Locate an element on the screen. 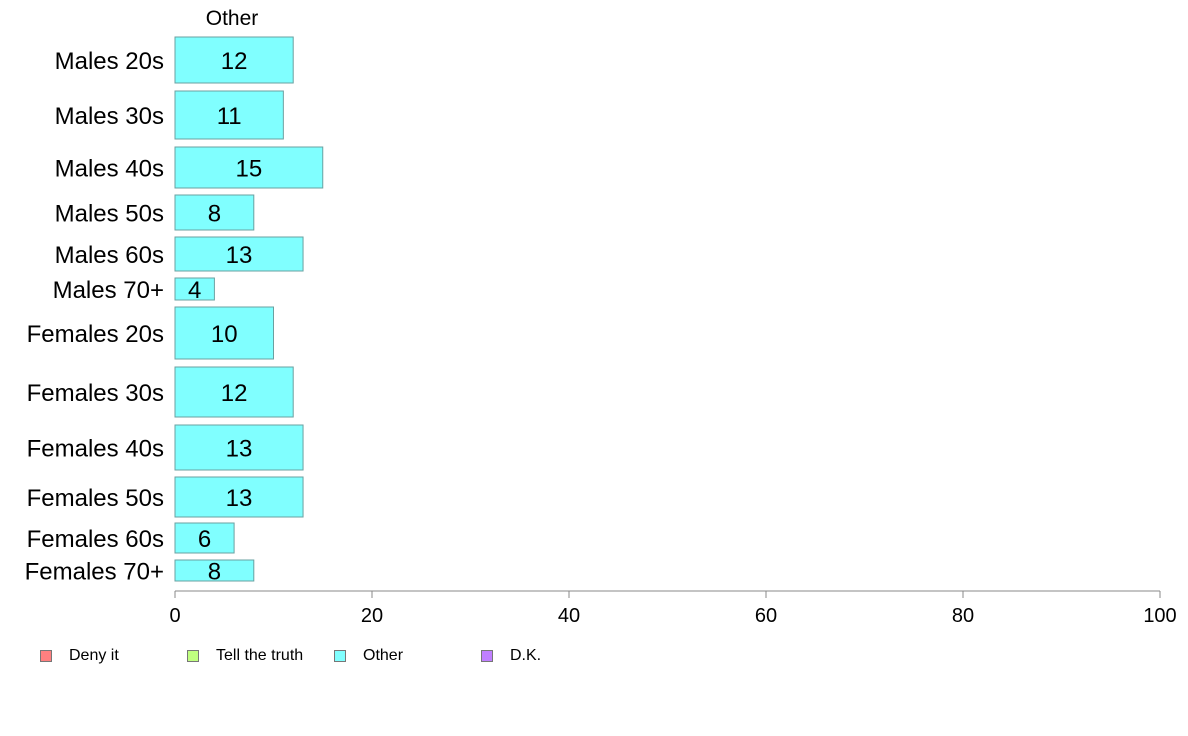 This screenshot has width=1188, height=736. category-label: Females 60s is located at coordinates (95, 539).